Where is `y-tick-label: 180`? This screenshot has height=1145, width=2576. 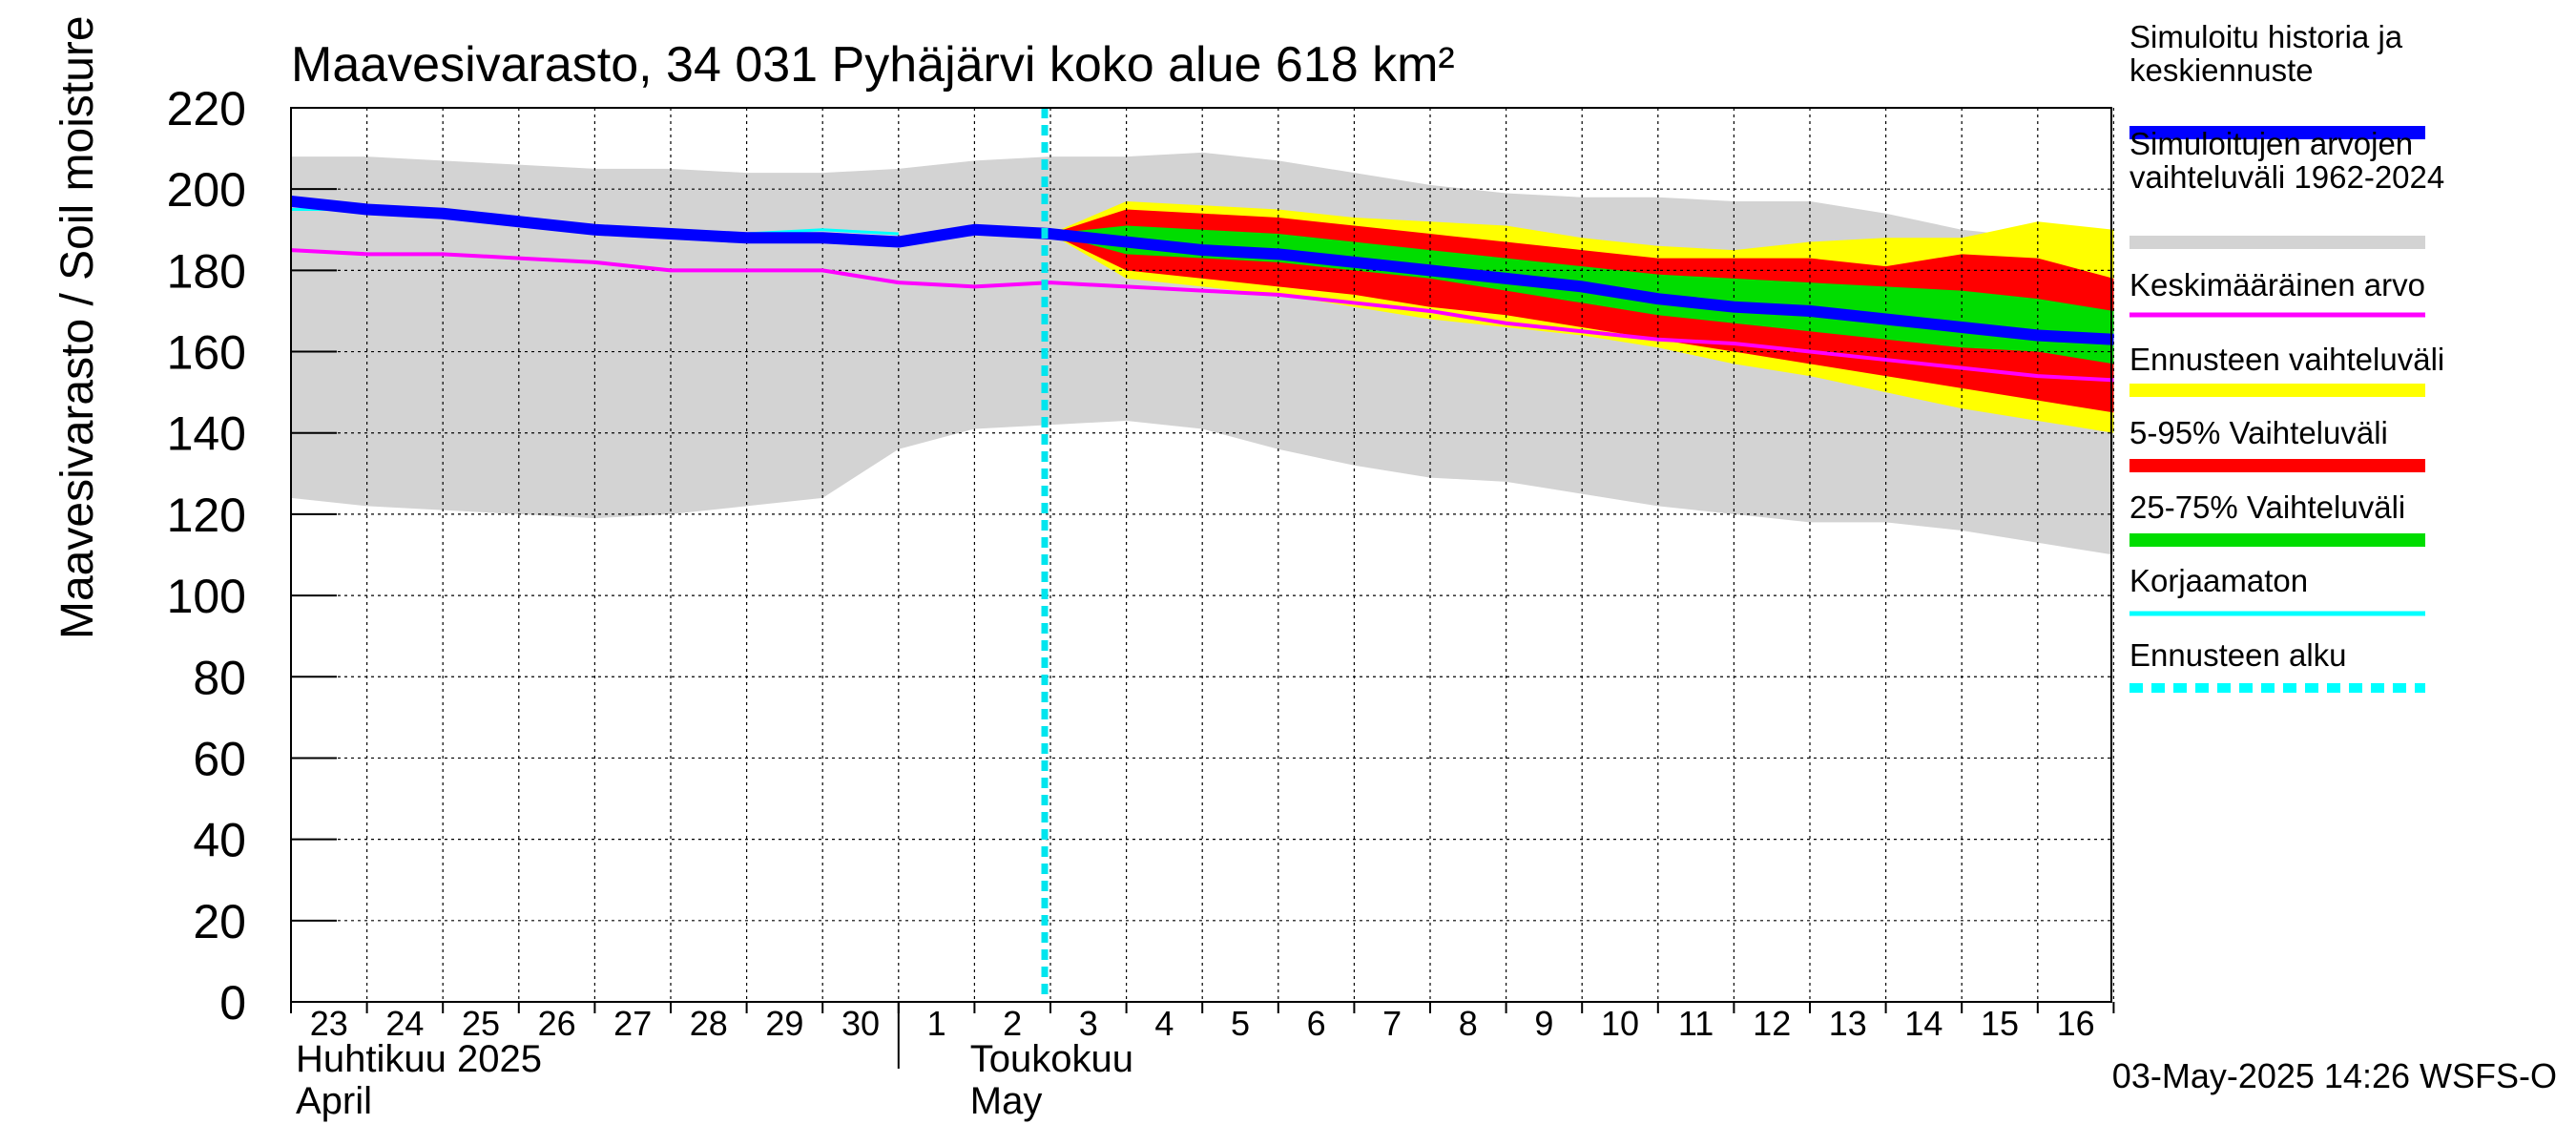
y-tick-label: 180 is located at coordinates (206, 271).